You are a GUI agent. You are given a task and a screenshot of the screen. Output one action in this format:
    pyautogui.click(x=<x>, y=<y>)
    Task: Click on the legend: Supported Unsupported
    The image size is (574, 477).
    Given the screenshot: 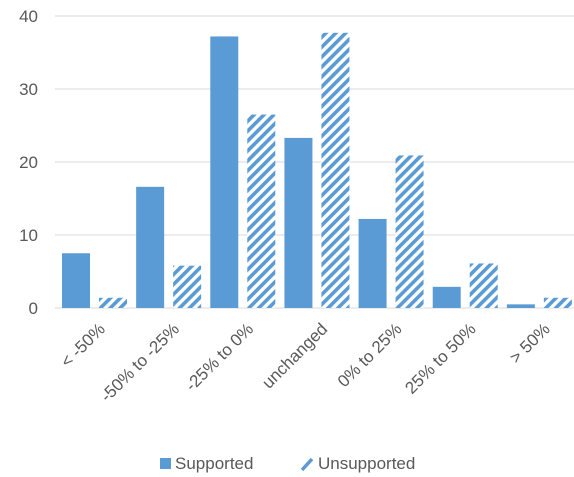 What is the action you would take?
    pyautogui.click(x=287, y=463)
    